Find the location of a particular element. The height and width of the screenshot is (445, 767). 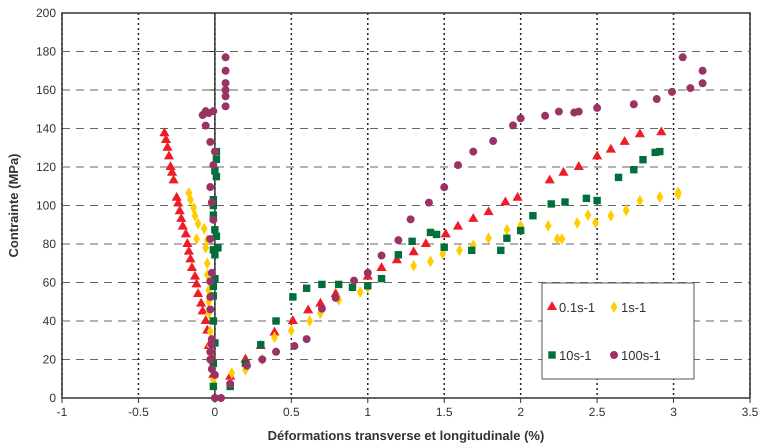

y-axis-title: Contrainte (MPa) is located at coordinates (13, 206).